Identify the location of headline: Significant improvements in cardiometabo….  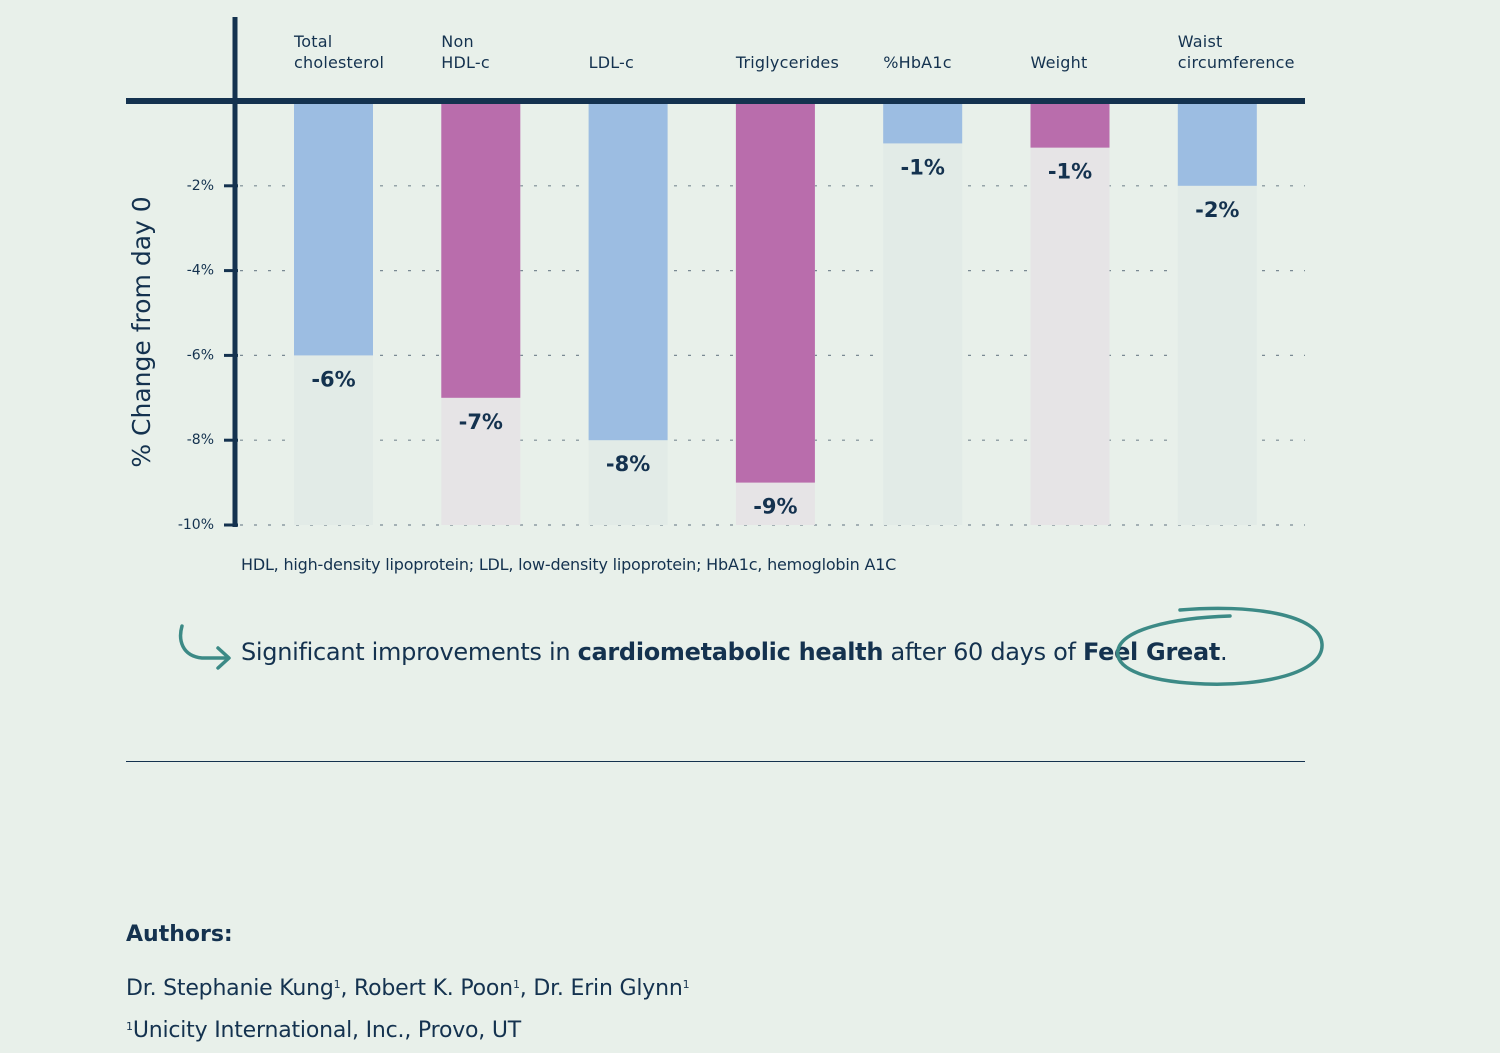
(734, 652).